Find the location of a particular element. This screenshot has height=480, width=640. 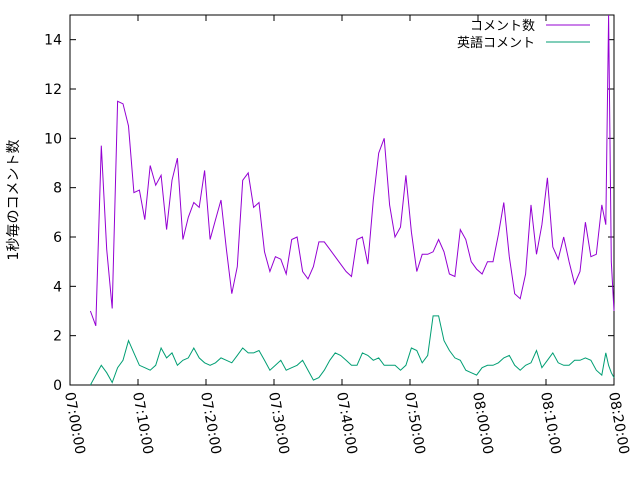

legend-label-1: 英語コメント is located at coordinates (496, 43).